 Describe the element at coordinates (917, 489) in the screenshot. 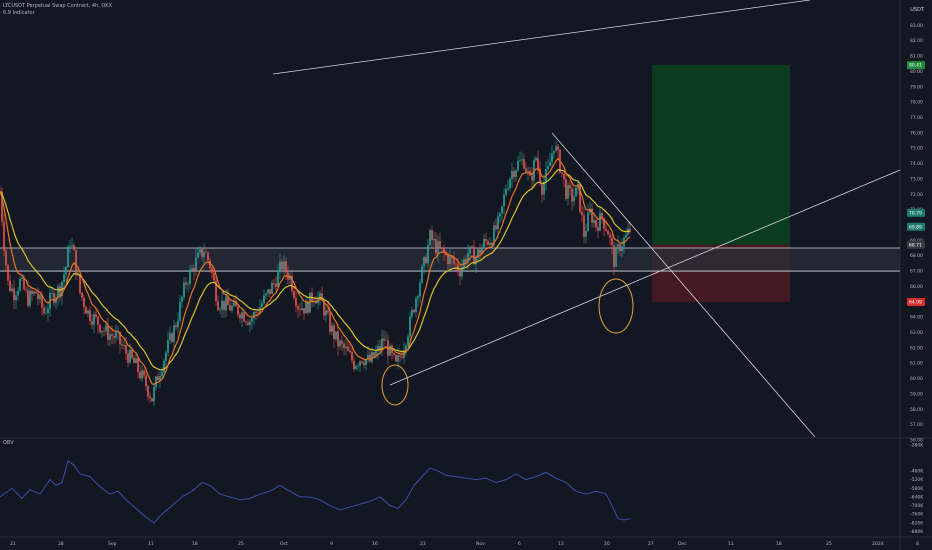

I see `obv-tick-label: -580K` at that location.